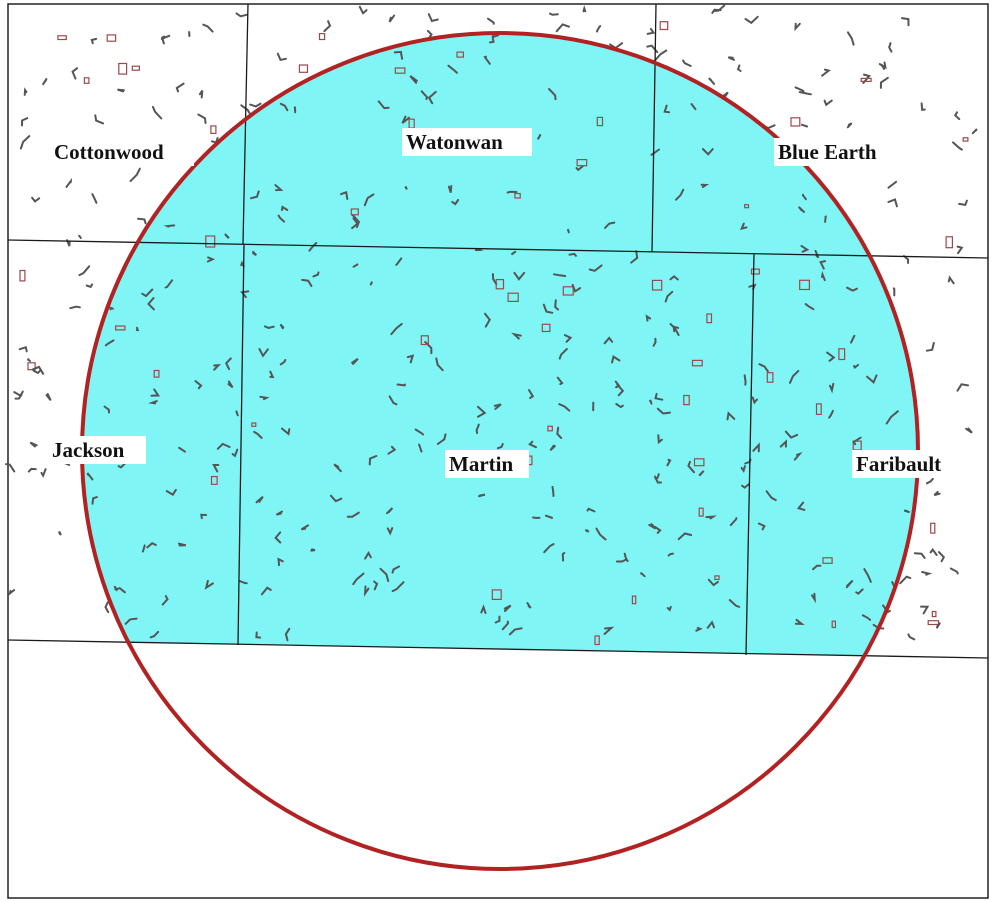 The image size is (992, 902). Describe the element at coordinates (827, 152) in the screenshot. I see `county-name: Blue Earth` at that location.